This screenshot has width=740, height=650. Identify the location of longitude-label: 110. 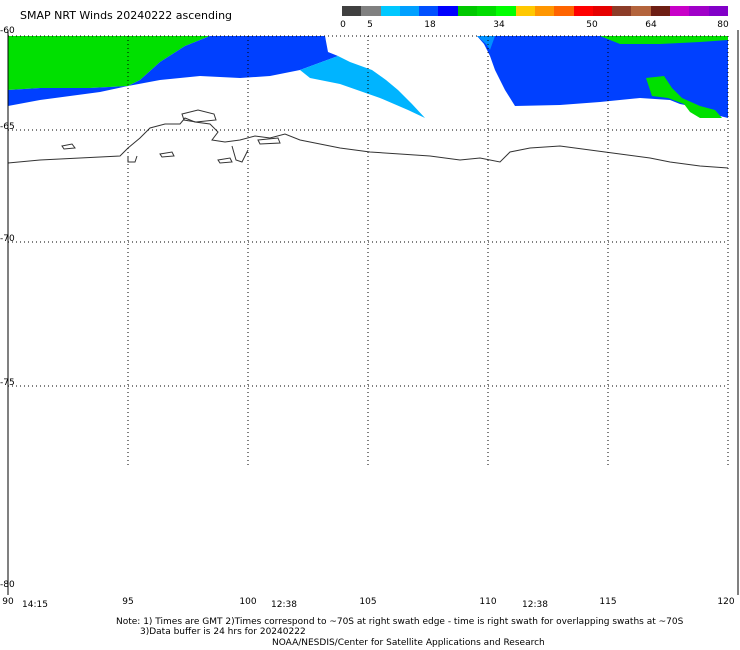
(488, 602).